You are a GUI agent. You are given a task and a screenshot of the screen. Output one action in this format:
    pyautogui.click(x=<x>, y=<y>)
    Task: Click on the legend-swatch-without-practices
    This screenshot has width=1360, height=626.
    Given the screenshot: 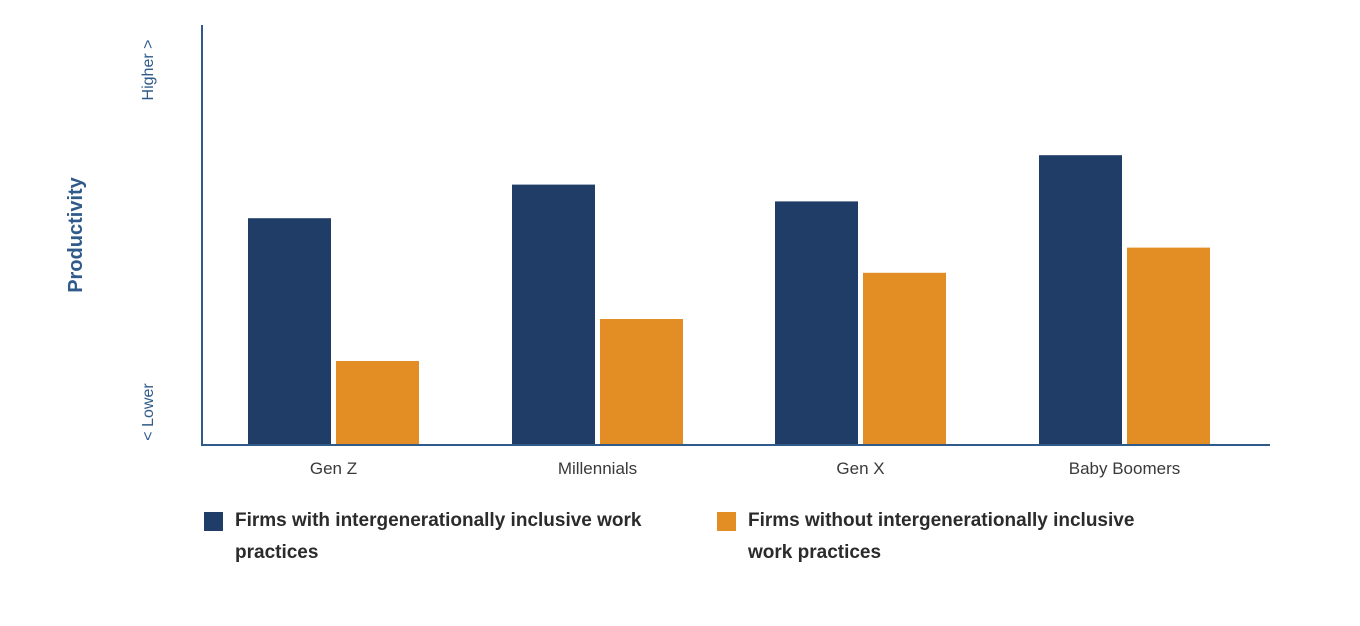 What is the action you would take?
    pyautogui.click(x=726, y=521)
    